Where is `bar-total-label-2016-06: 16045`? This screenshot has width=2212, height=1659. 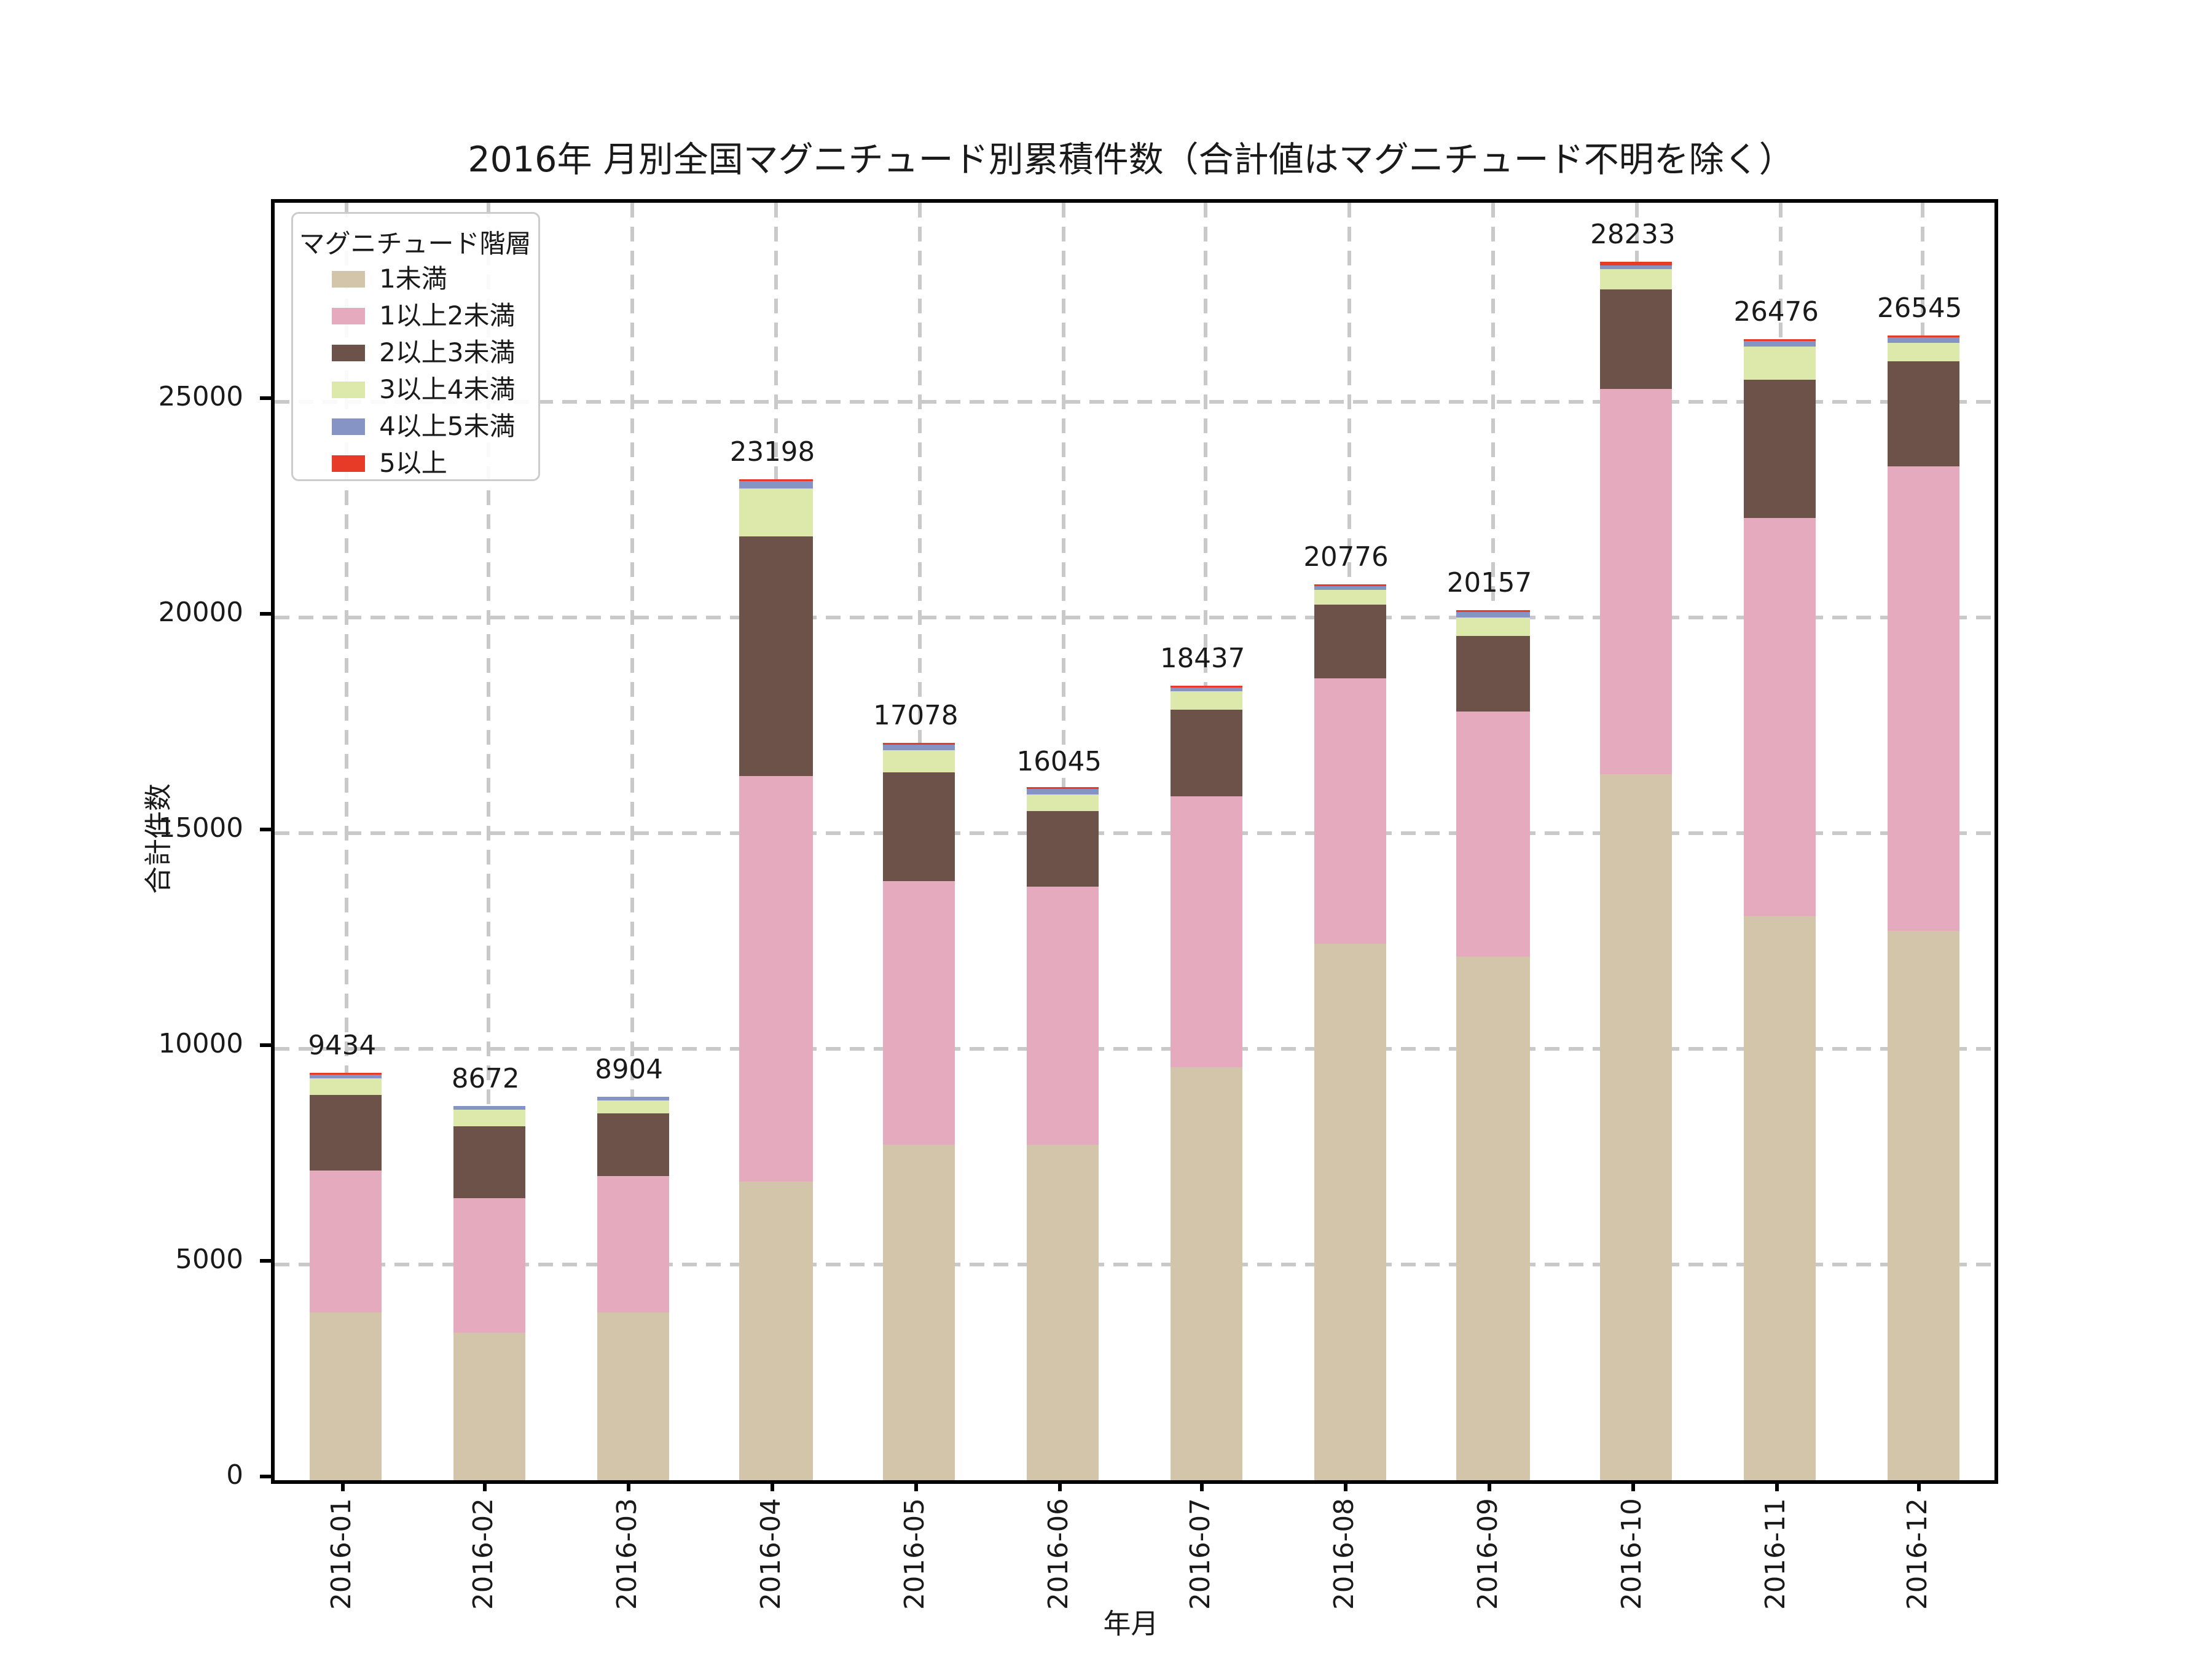
bar-total-label-2016-06: 16045 is located at coordinates (1059, 762).